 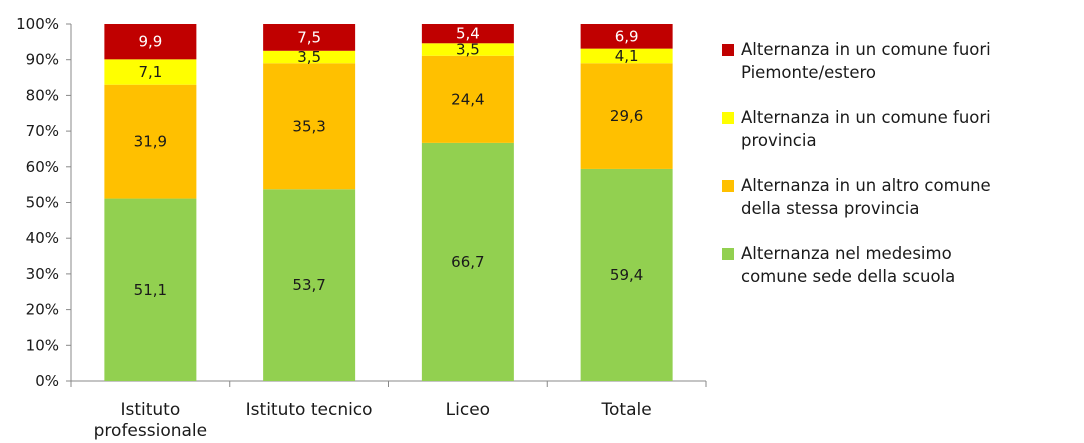 I want to click on legend-swatch-medesimo-comune, so click(x=728, y=254).